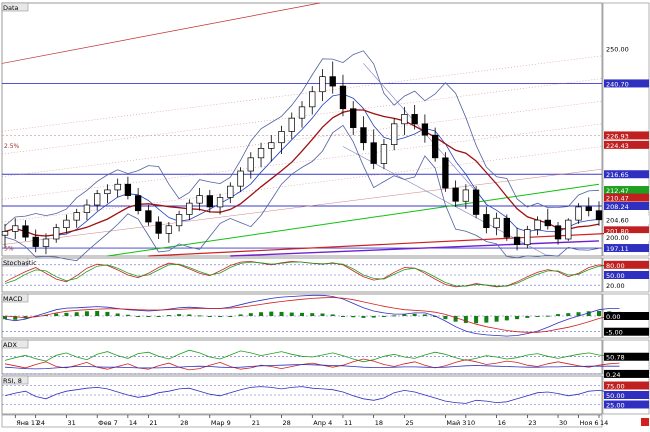 The height and width of the screenshot is (432, 650). I want to click on x-axis-label-1: 24, so click(41, 423).